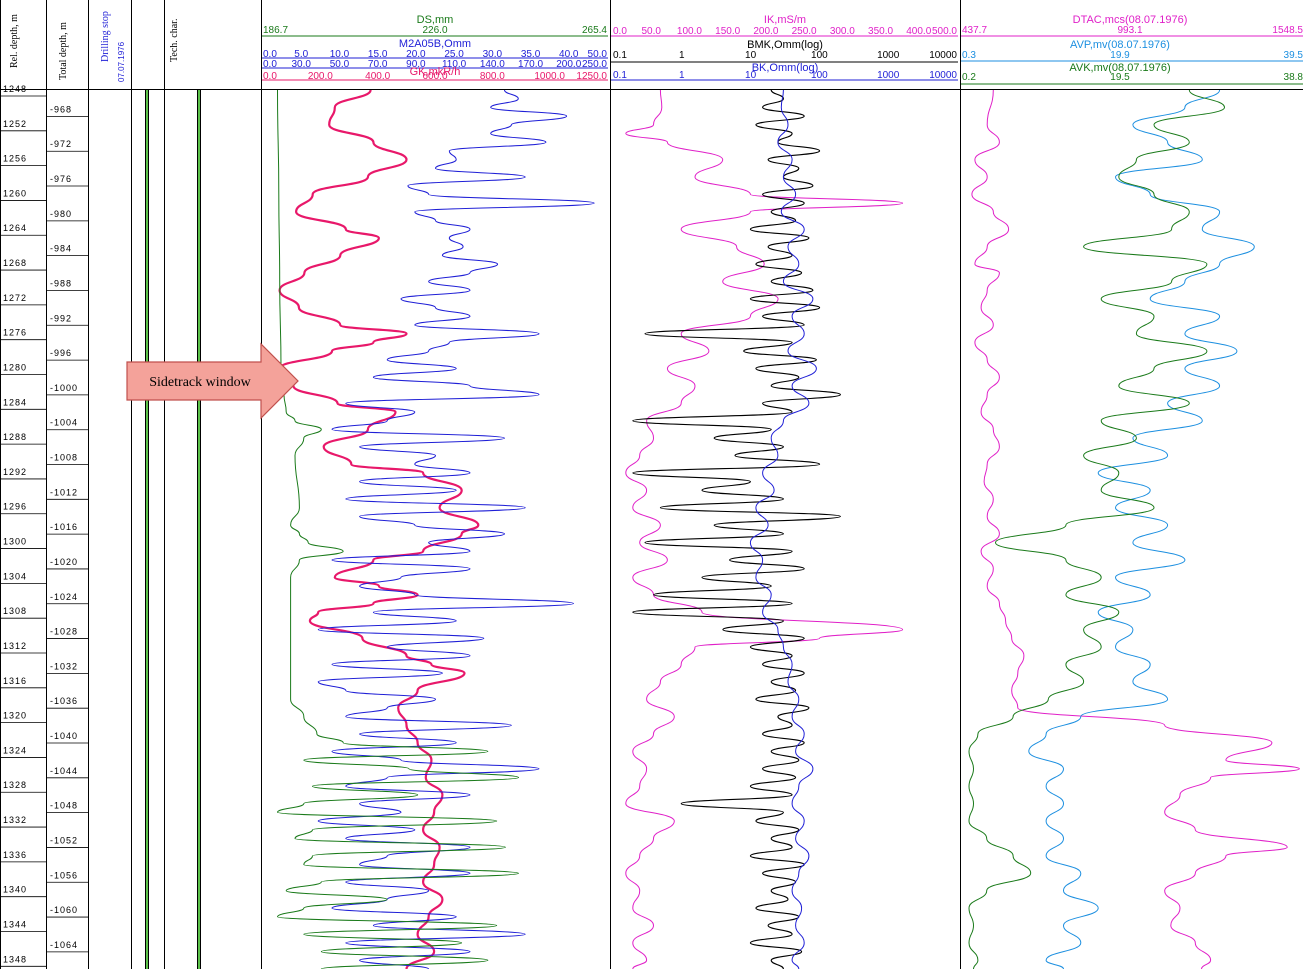 The width and height of the screenshot is (1303, 969). What do you see at coordinates (270, 54) in the screenshot?
I see `m2a05b-tick-label: 0.0` at bounding box center [270, 54].